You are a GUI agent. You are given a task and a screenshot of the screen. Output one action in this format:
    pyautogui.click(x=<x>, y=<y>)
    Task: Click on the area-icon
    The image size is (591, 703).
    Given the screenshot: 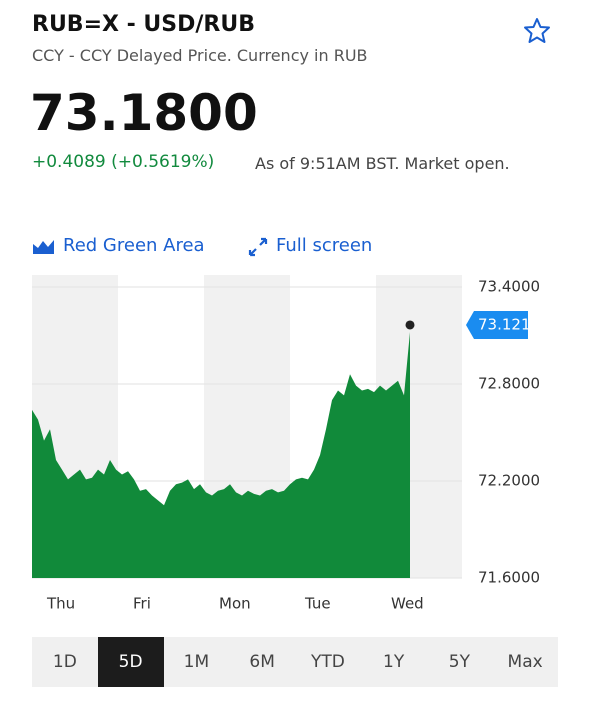 What is the action you would take?
    pyautogui.click(x=43, y=247)
    